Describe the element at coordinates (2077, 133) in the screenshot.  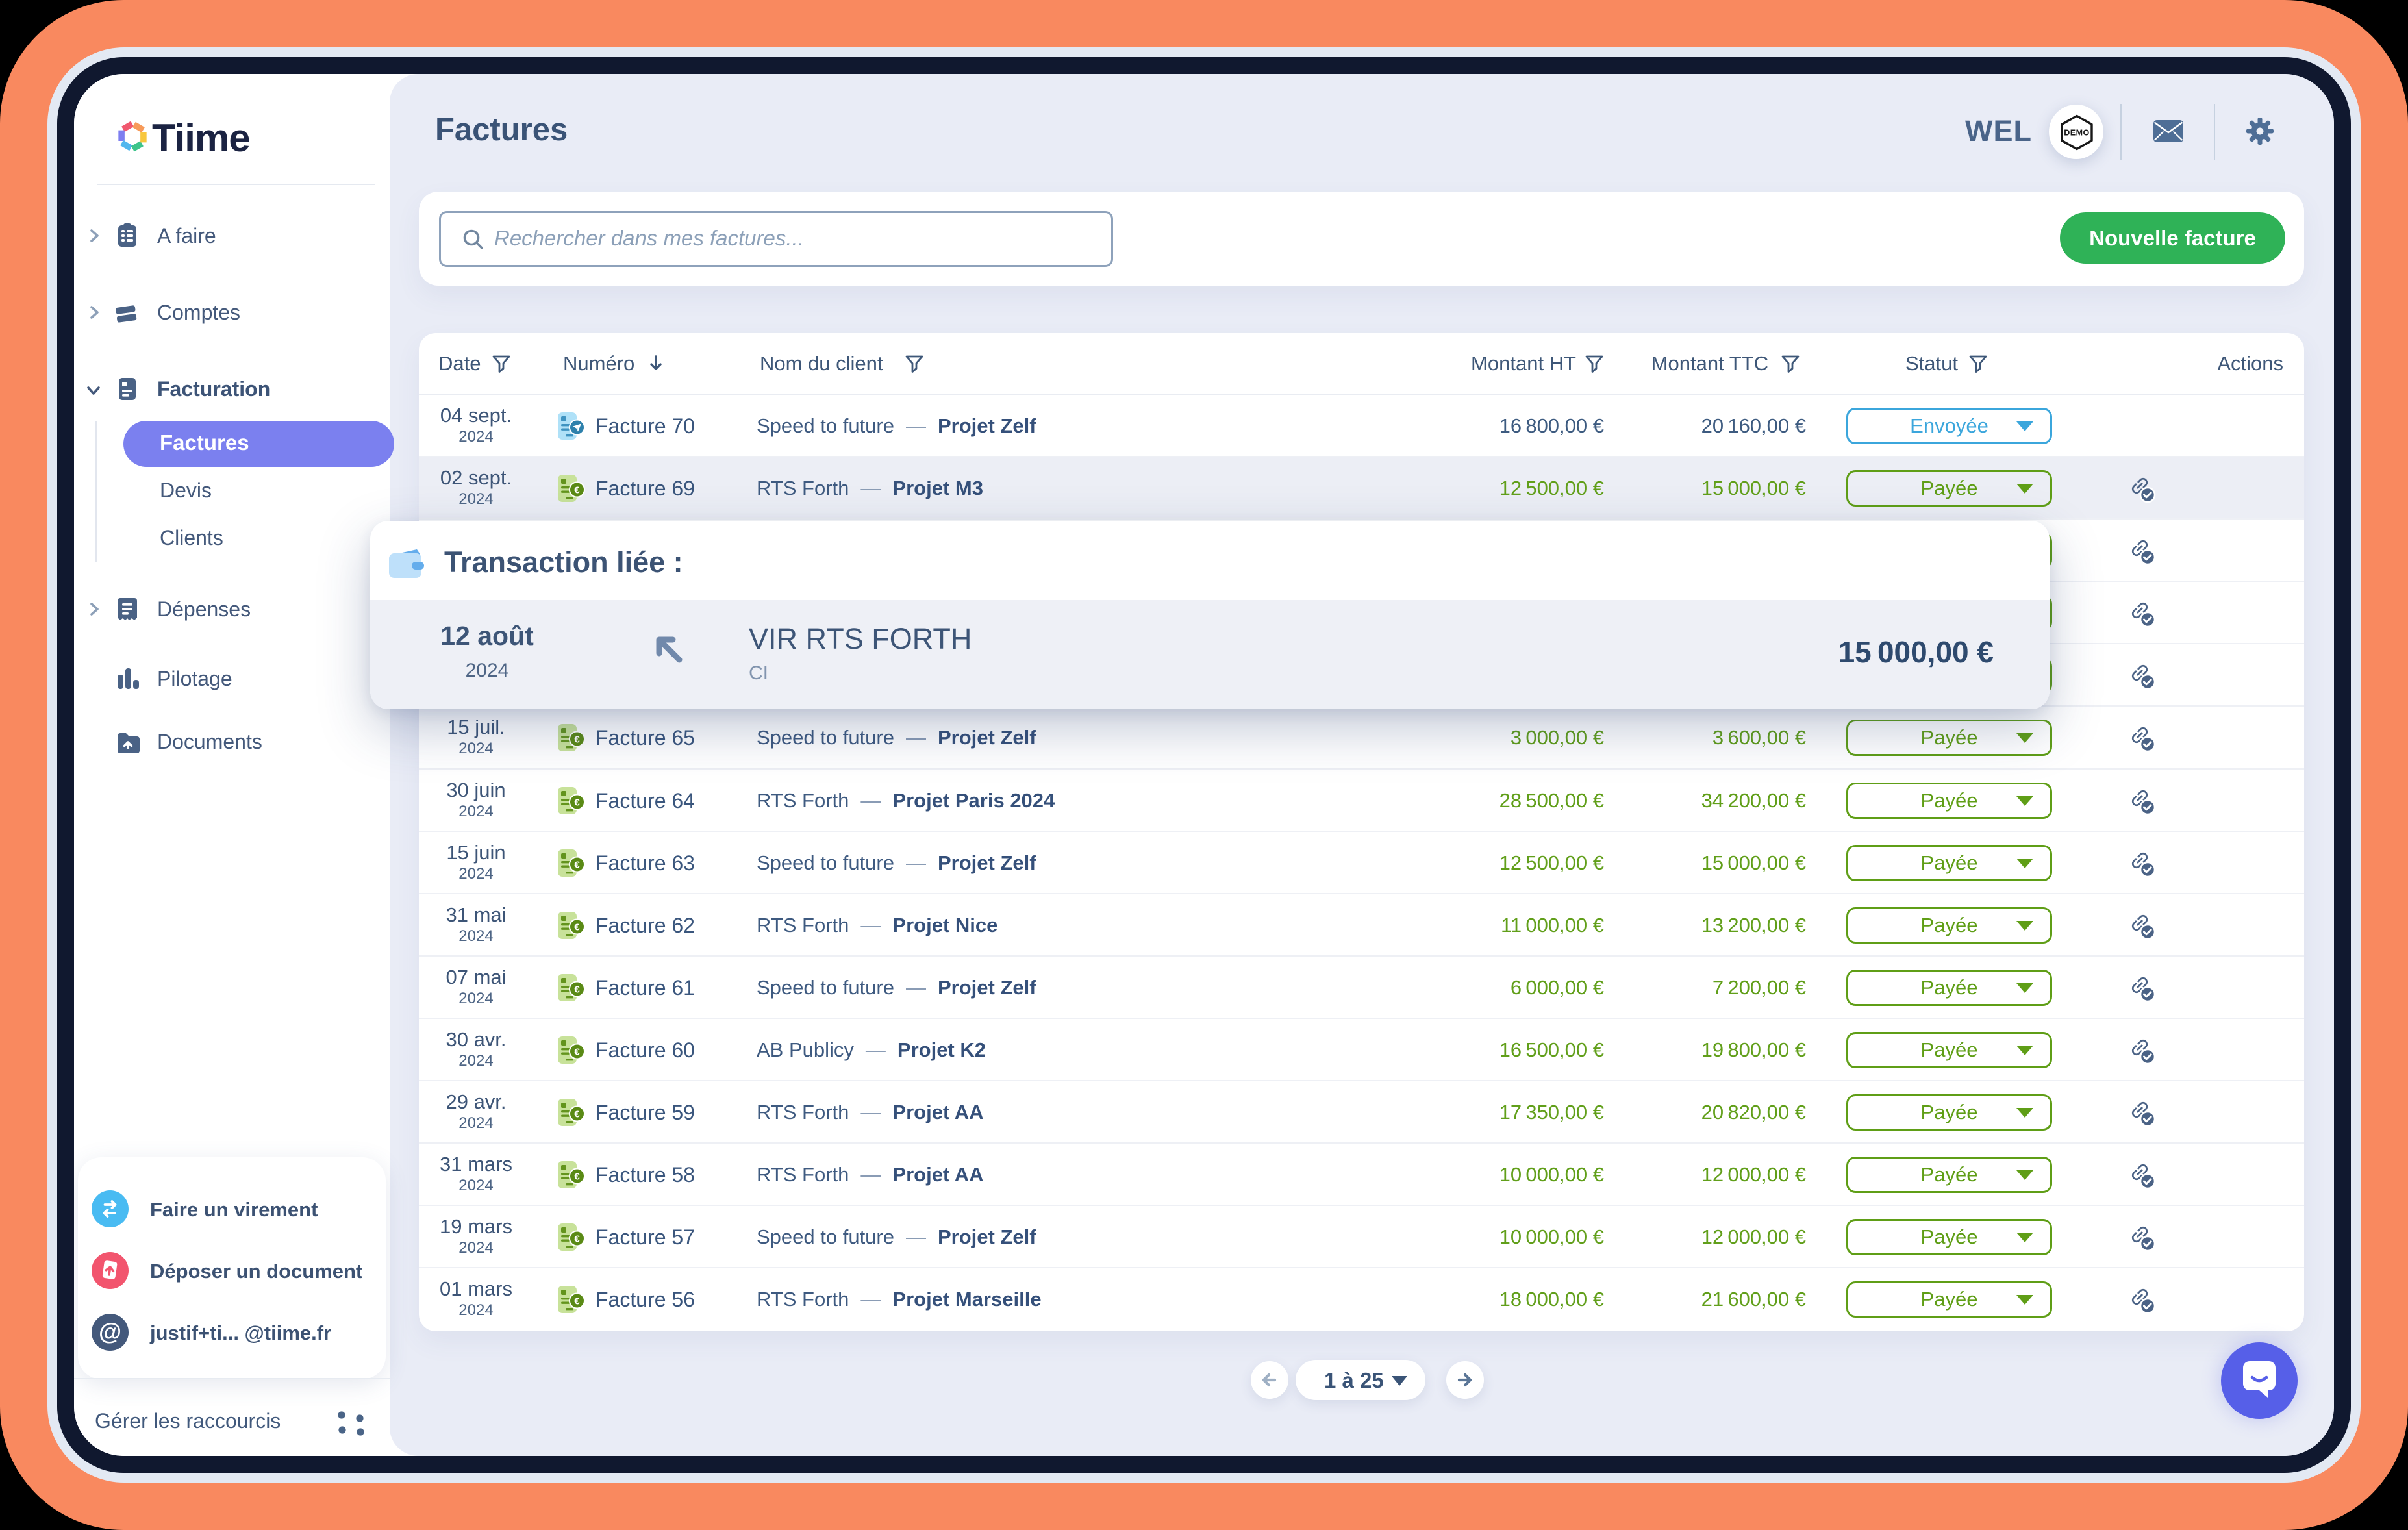
I see `svg-text: DEMO` at that location.